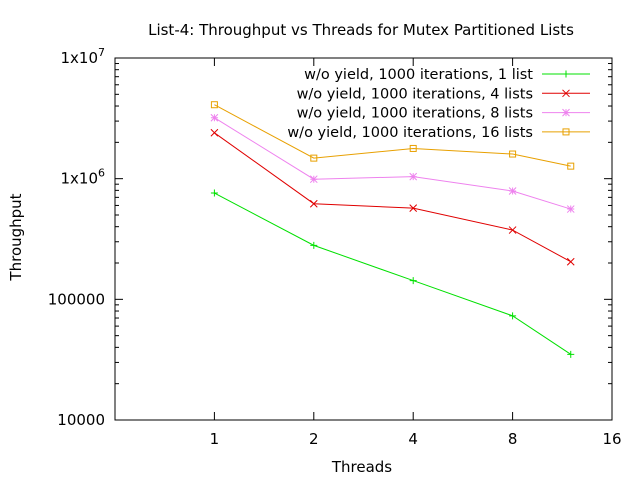  What do you see at coordinates (81, 420) in the screenshot?
I see `y-tick-label: 10000` at bounding box center [81, 420].